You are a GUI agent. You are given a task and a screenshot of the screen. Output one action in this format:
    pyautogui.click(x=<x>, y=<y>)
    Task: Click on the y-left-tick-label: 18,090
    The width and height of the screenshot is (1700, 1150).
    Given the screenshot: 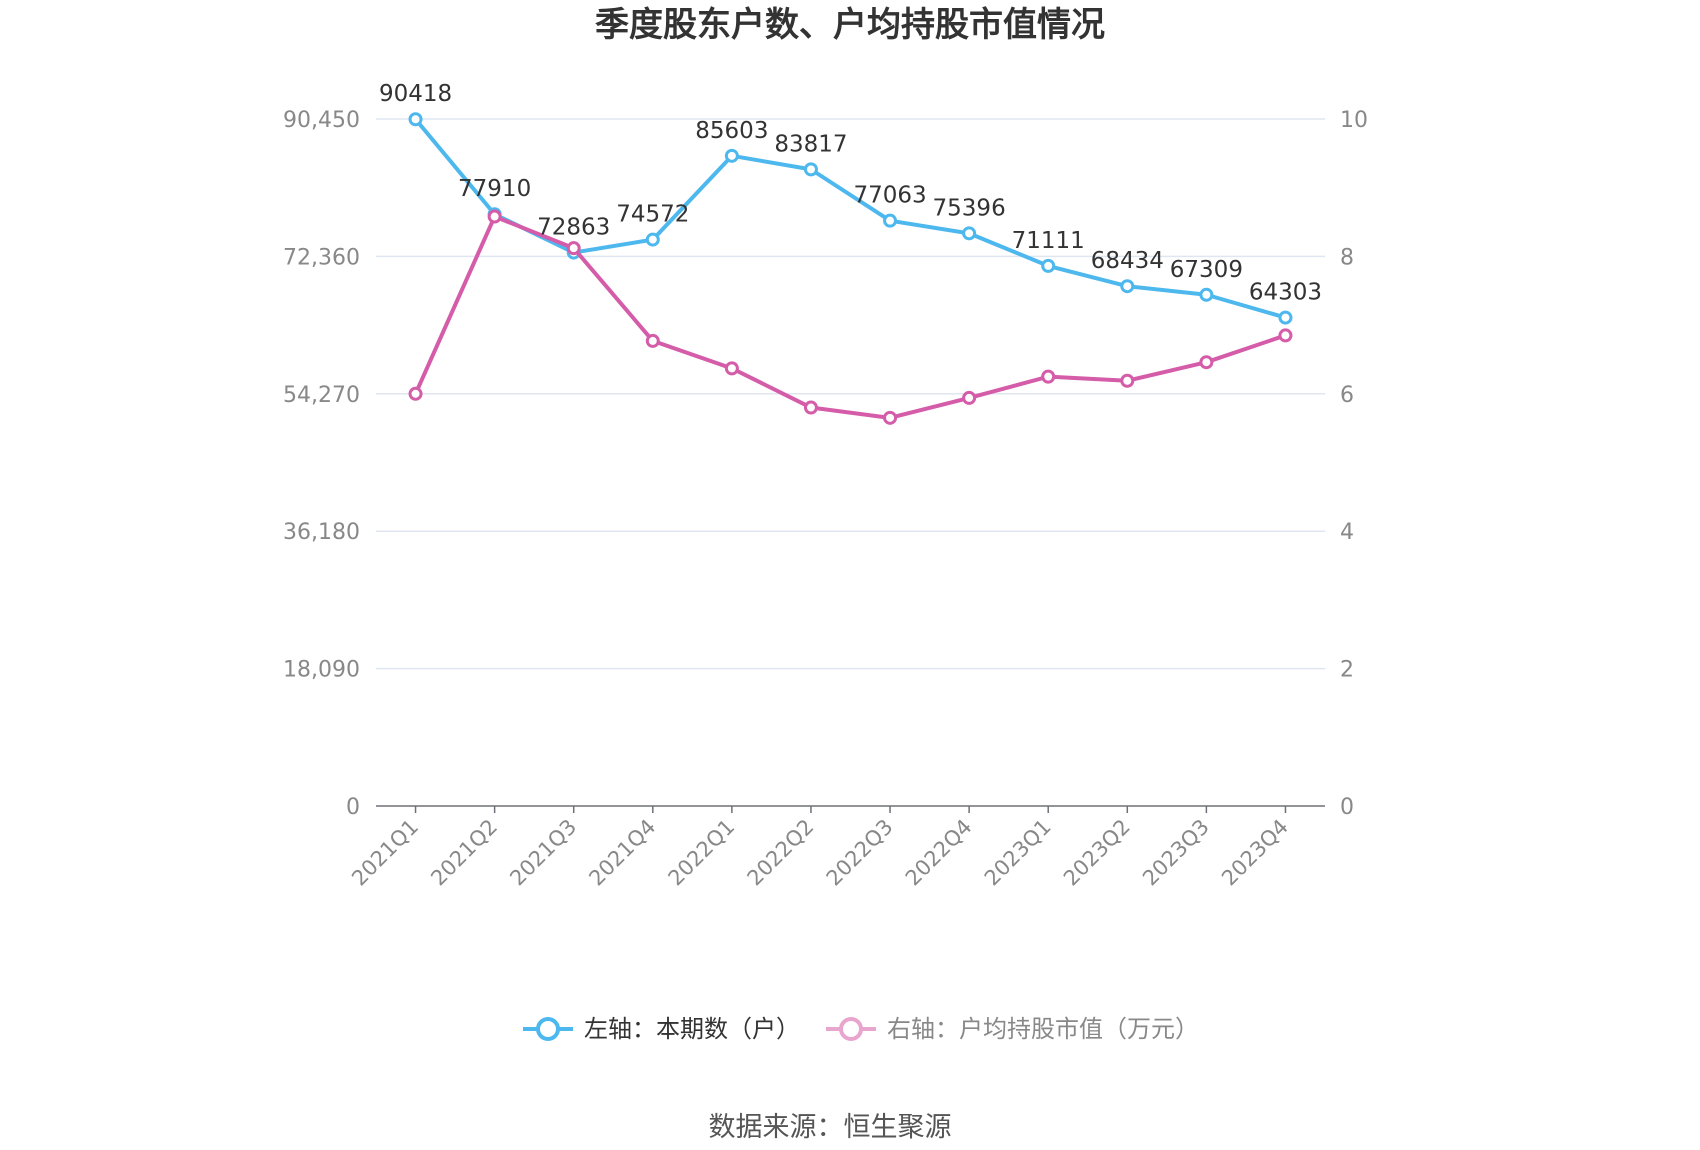 What is the action you would take?
    pyautogui.click(x=321, y=670)
    